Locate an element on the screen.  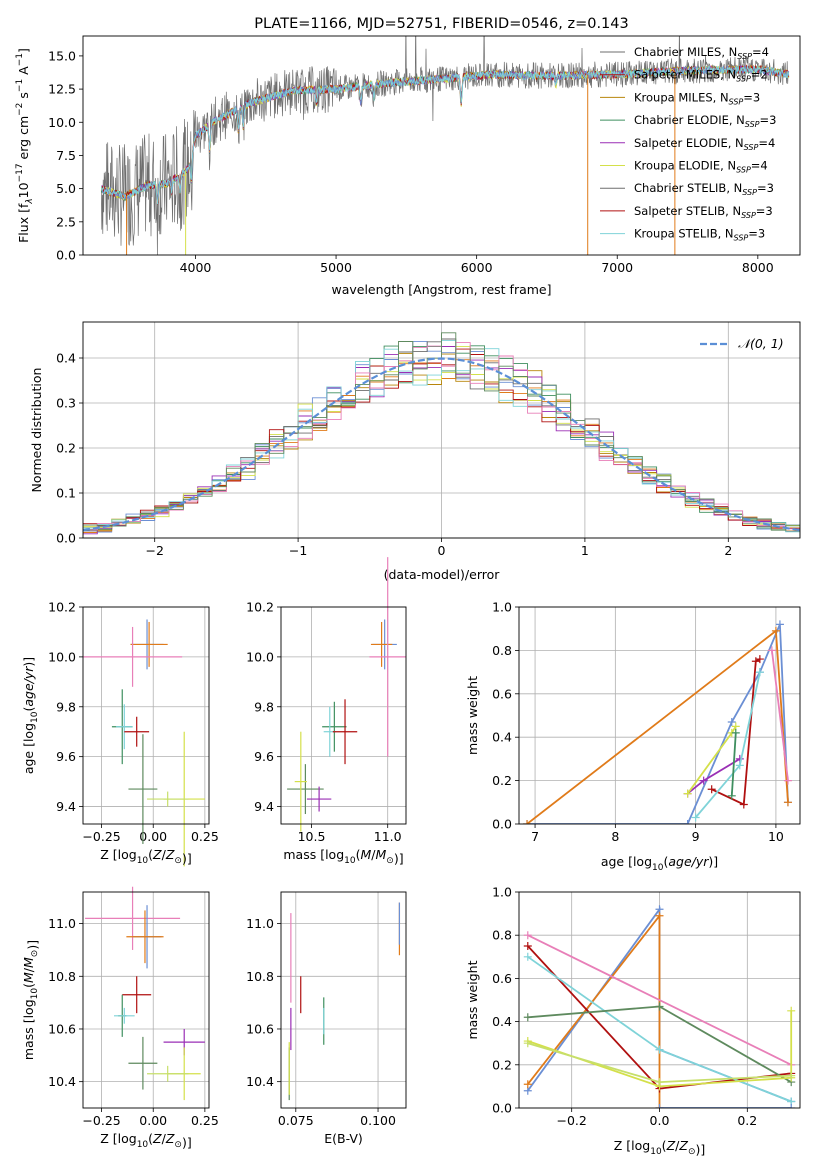
mass-vs-ebv-xlabel: E(B-V) is located at coordinates (343, 1138).